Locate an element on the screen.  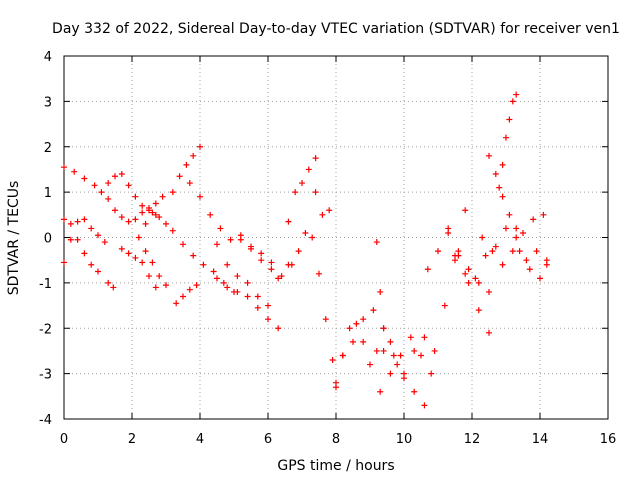
x-tick-label: 12 is located at coordinates (472, 439).